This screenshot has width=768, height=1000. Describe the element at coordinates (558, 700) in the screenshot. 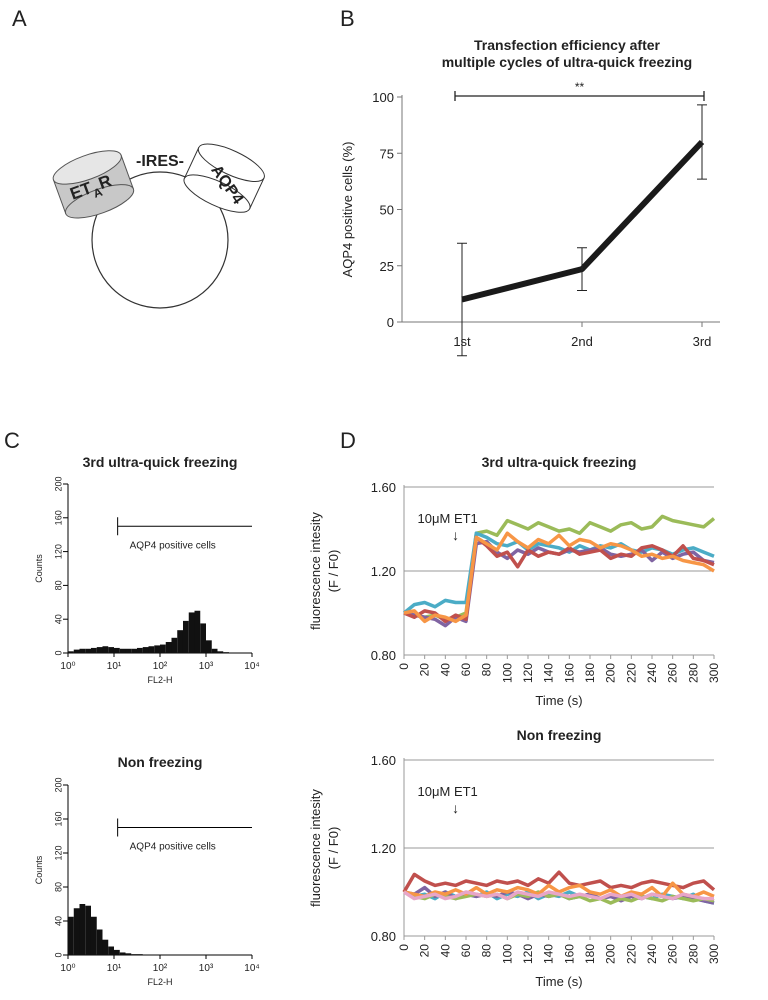

I see `x-axis-label: Time (s)` at that location.